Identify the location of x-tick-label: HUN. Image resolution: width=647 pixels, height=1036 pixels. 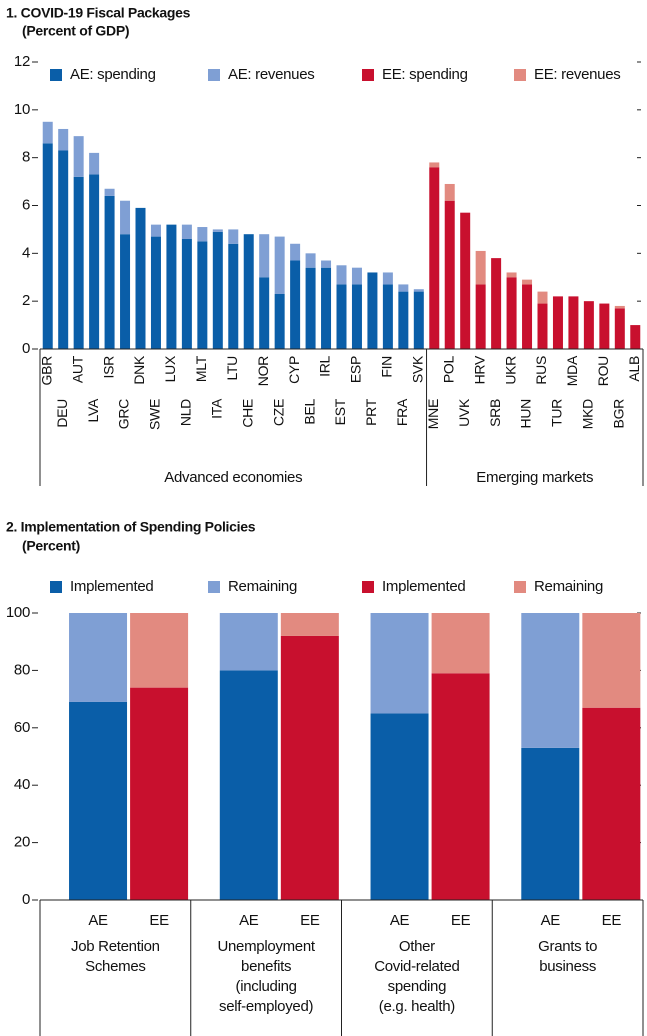
(526, 413).